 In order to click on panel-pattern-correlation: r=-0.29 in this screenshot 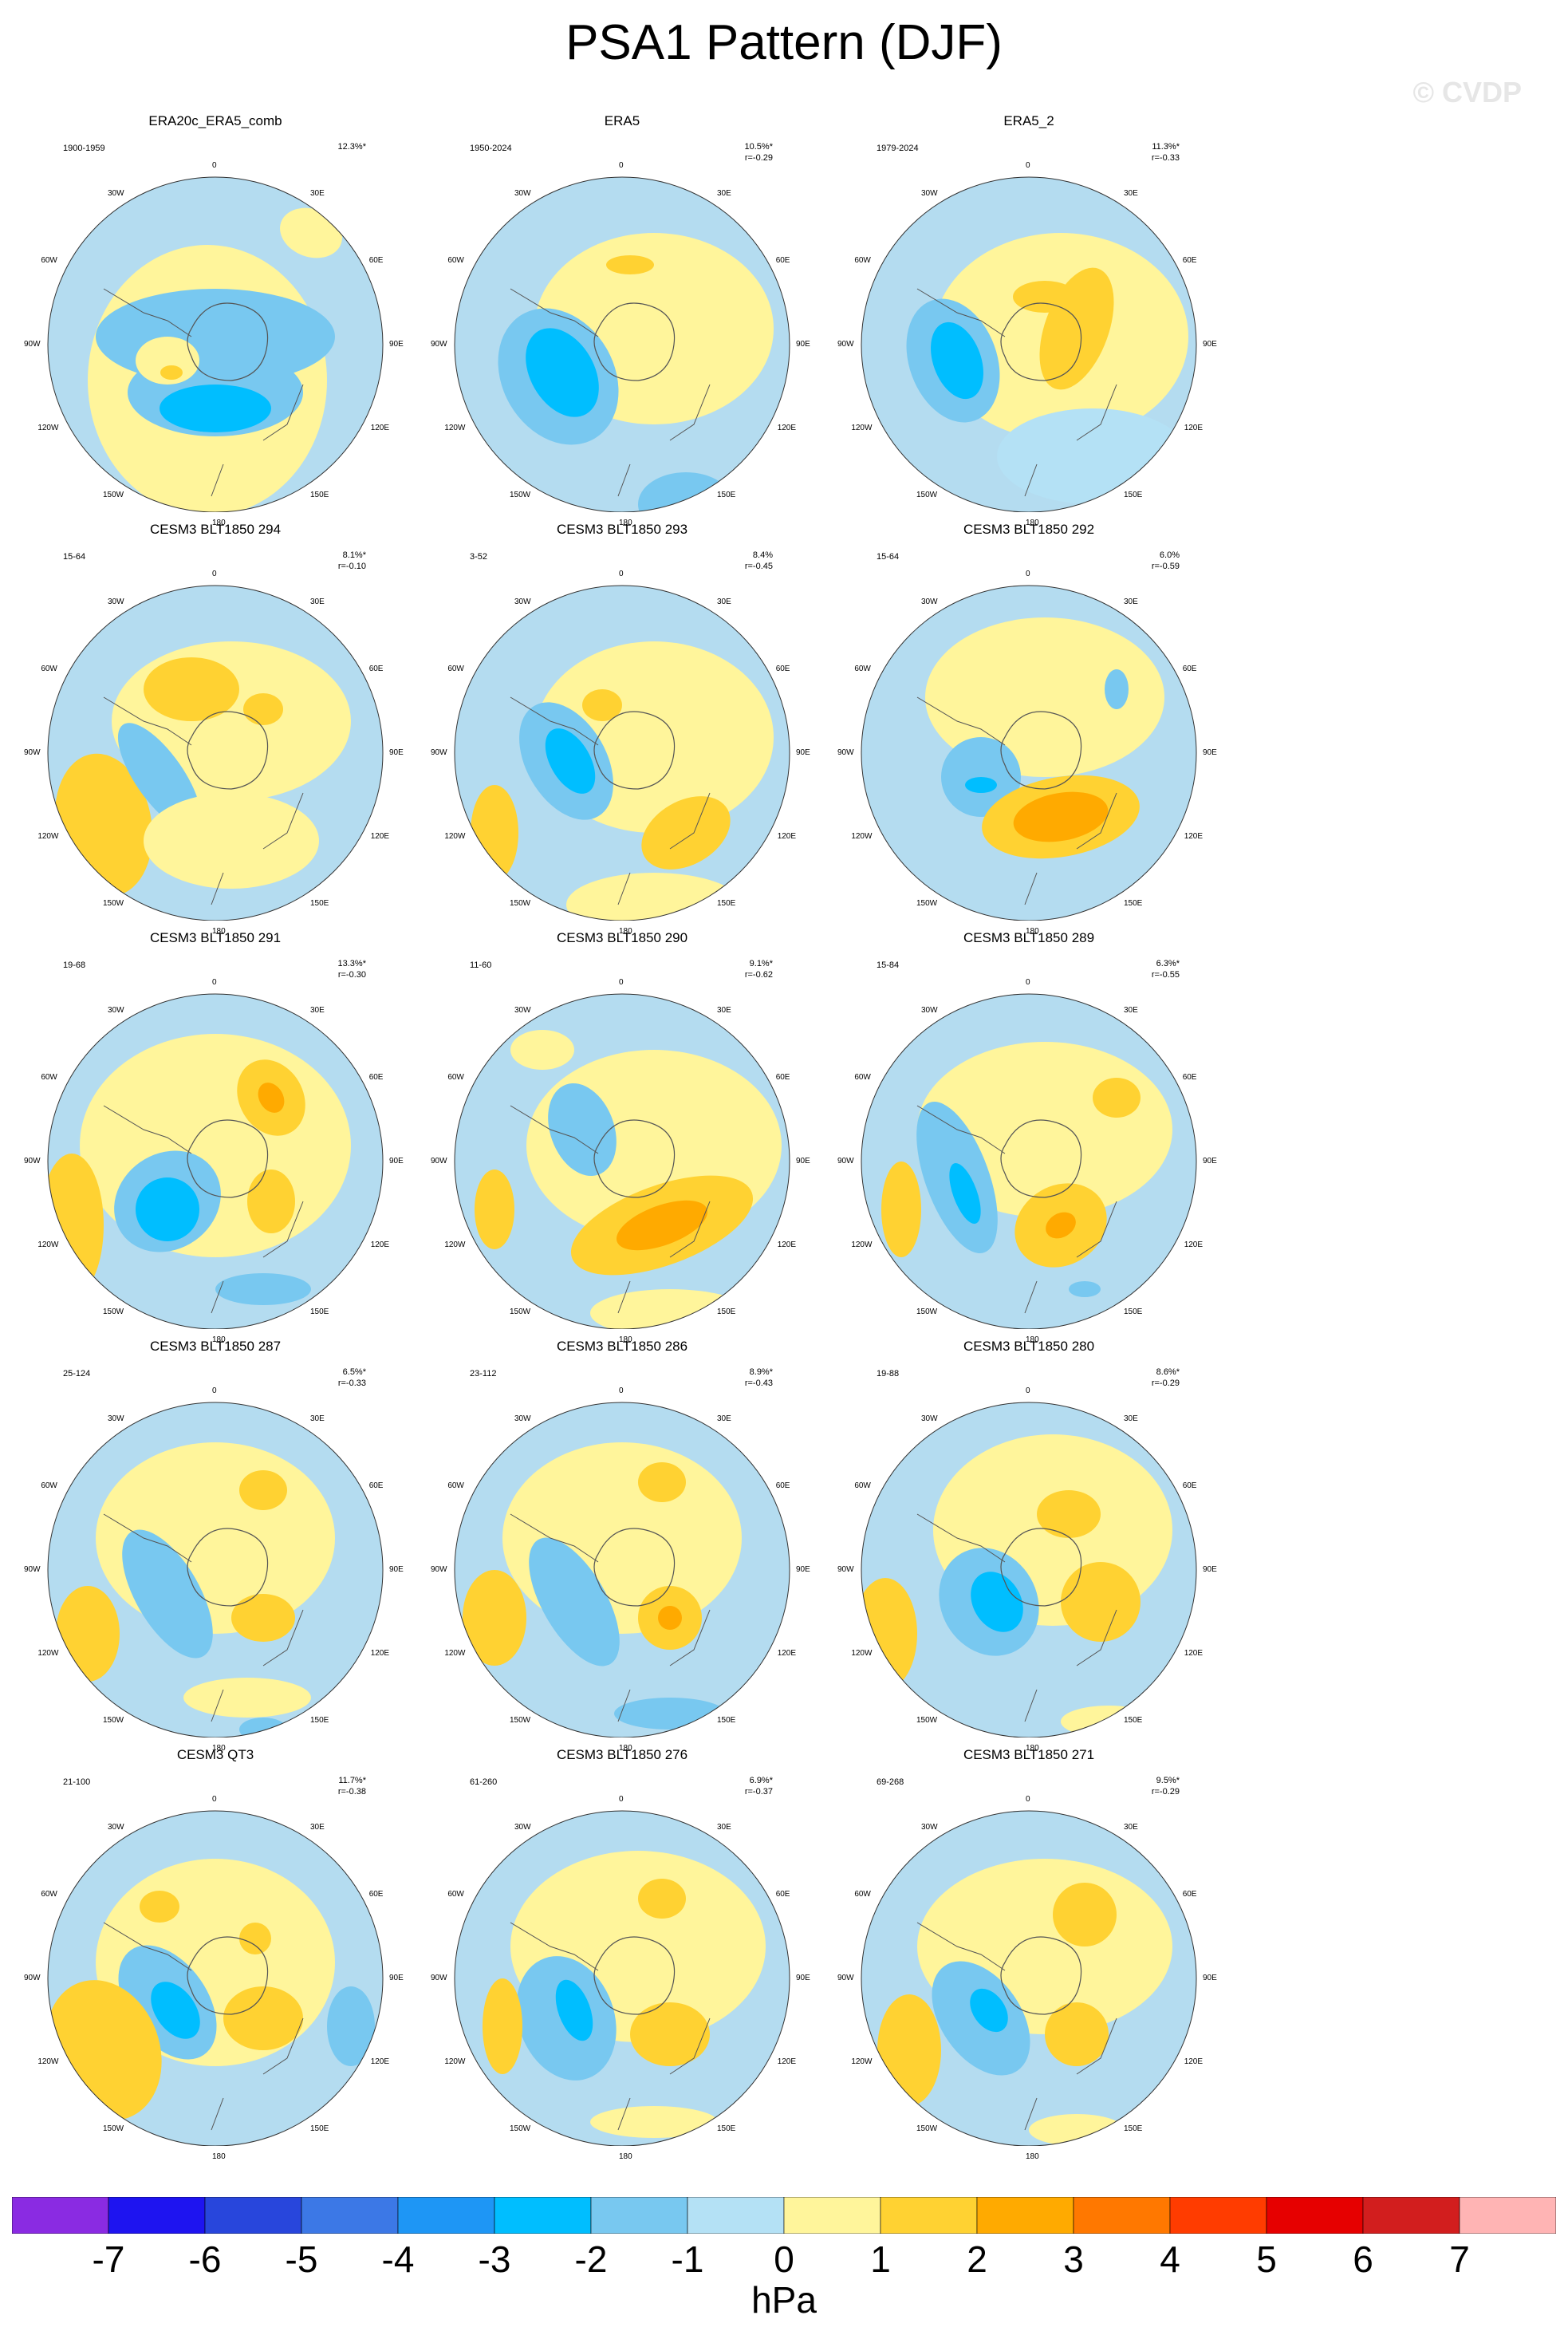, I will do `click(1166, 1792)`.